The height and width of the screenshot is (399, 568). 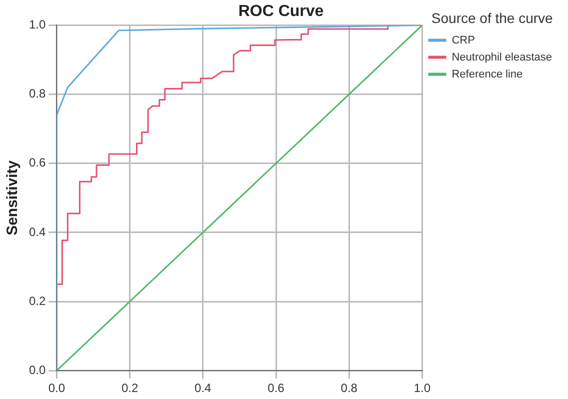 What do you see at coordinates (57, 388) in the screenshot?
I see `x-tick-label: 0.0` at bounding box center [57, 388].